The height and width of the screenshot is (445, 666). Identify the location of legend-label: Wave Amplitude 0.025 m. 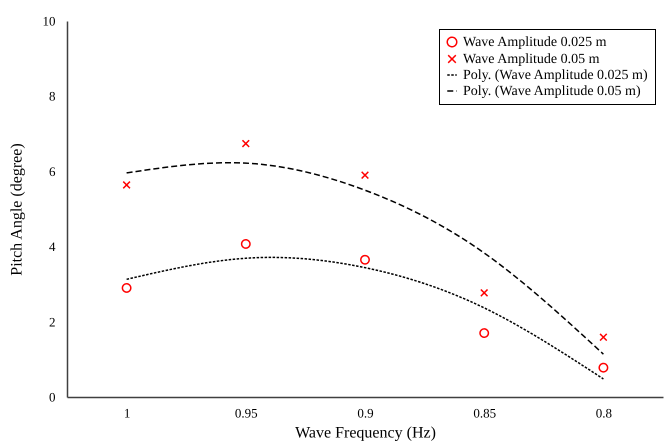
(535, 42).